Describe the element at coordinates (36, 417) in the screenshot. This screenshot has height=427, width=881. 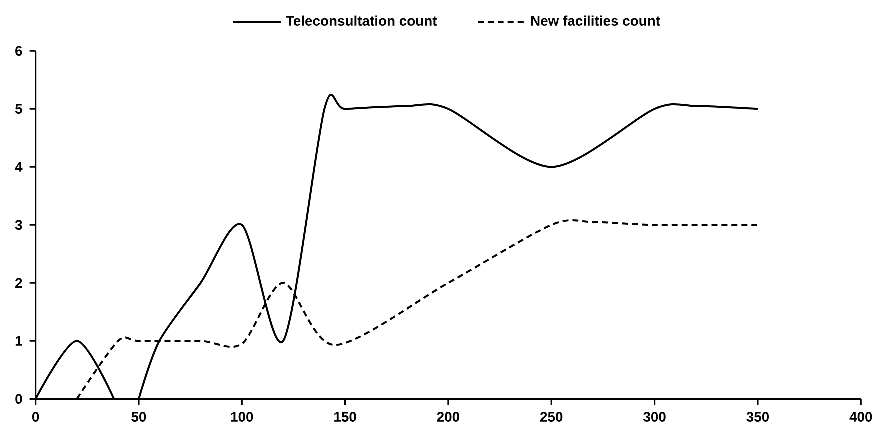
I see `x-tick-label: 0` at that location.